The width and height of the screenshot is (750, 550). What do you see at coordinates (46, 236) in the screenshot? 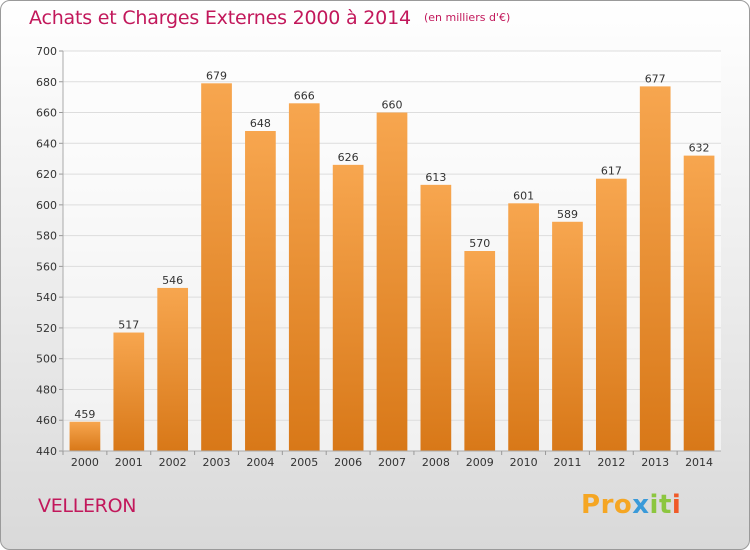
I see `y-tick-label: 580` at bounding box center [46, 236].